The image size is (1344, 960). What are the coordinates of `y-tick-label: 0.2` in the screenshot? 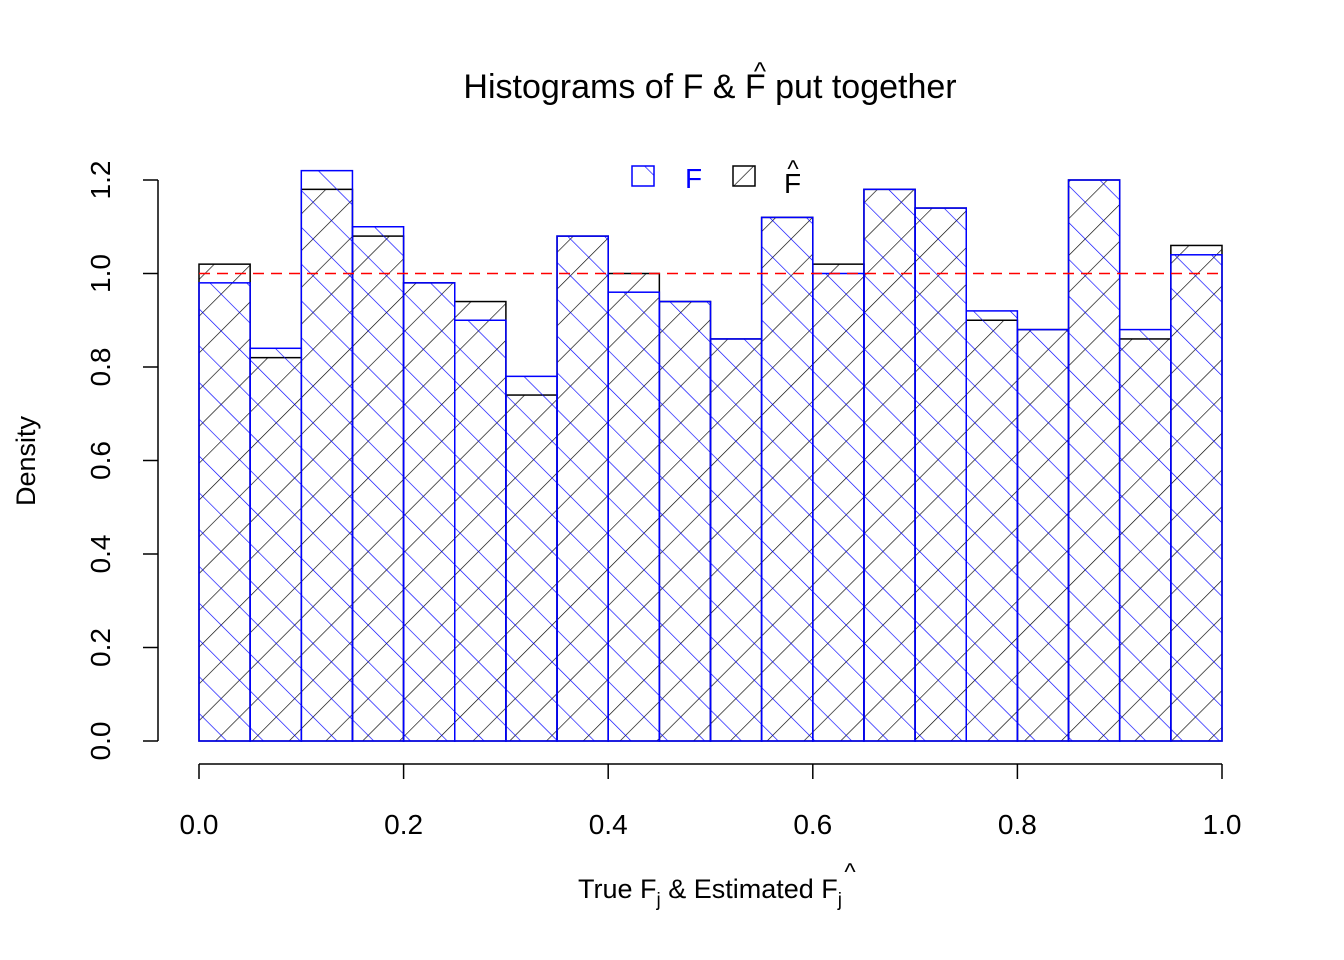 It's located at (100, 647).